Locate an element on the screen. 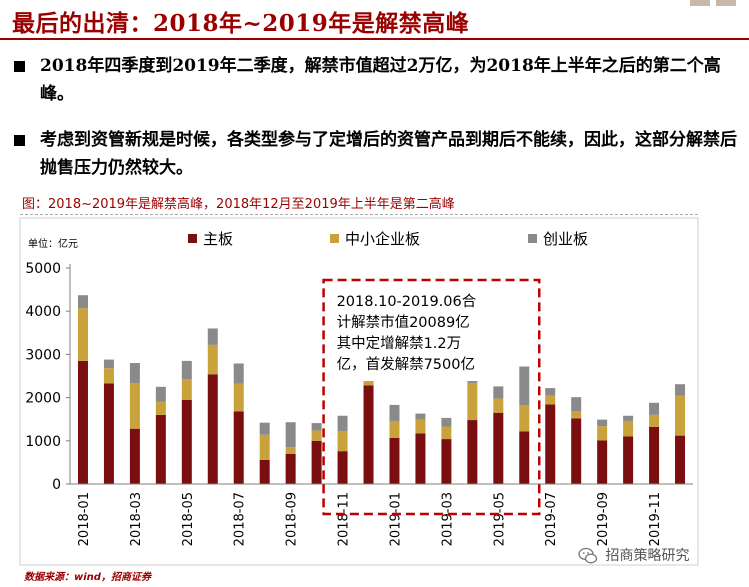 Image resolution: width=749 pixels, height=587 pixels. y-tick-label: 4000 is located at coordinates (43, 312).